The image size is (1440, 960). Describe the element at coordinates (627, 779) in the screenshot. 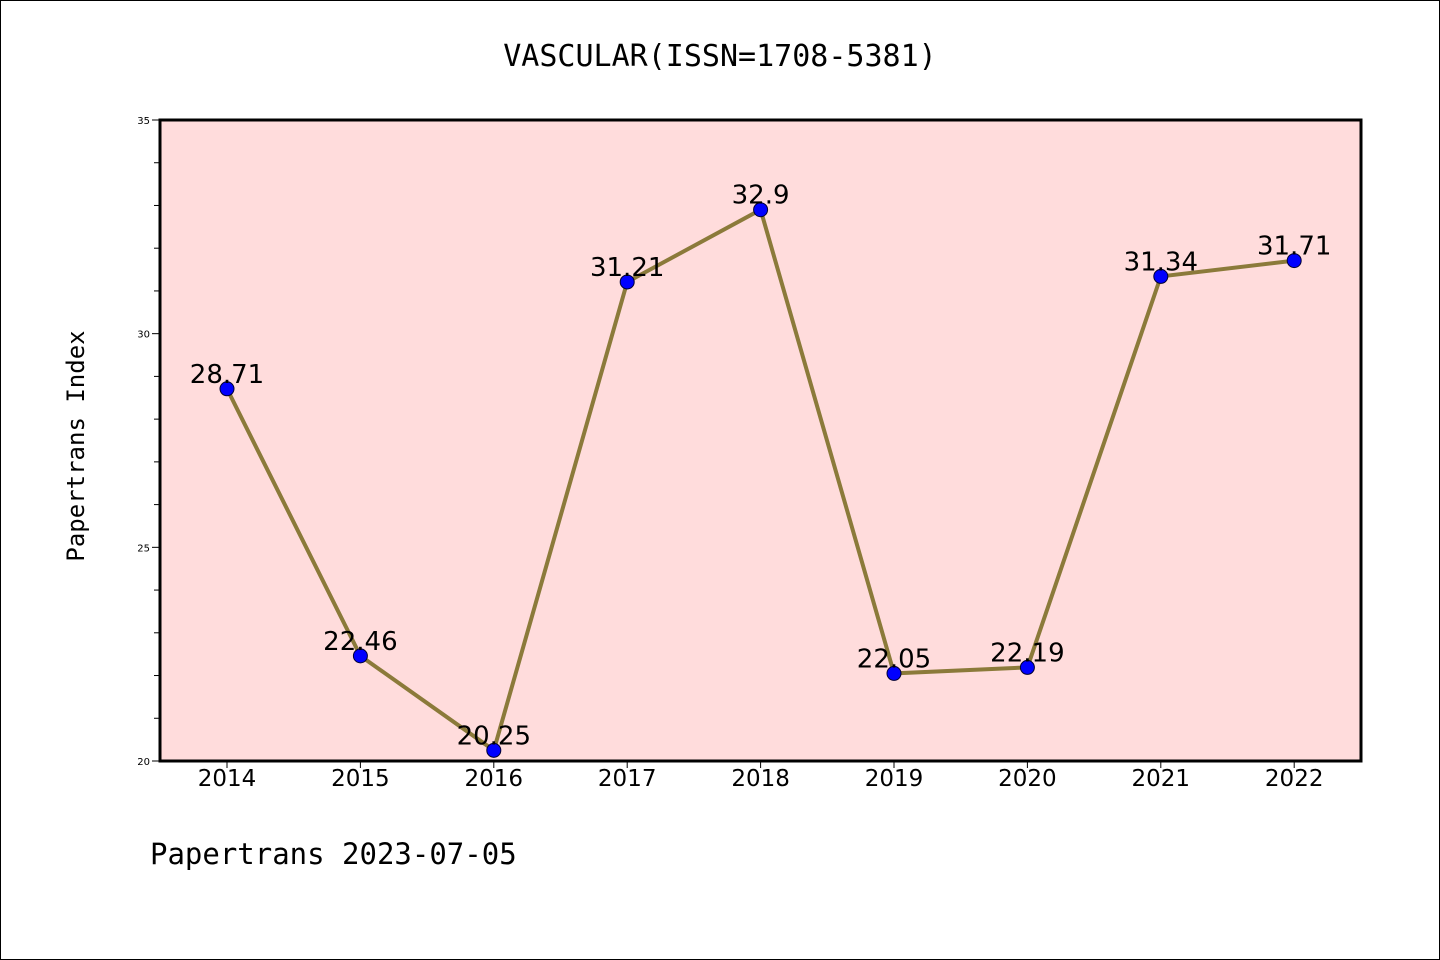

I see `x-tick-label: 2017` at that location.